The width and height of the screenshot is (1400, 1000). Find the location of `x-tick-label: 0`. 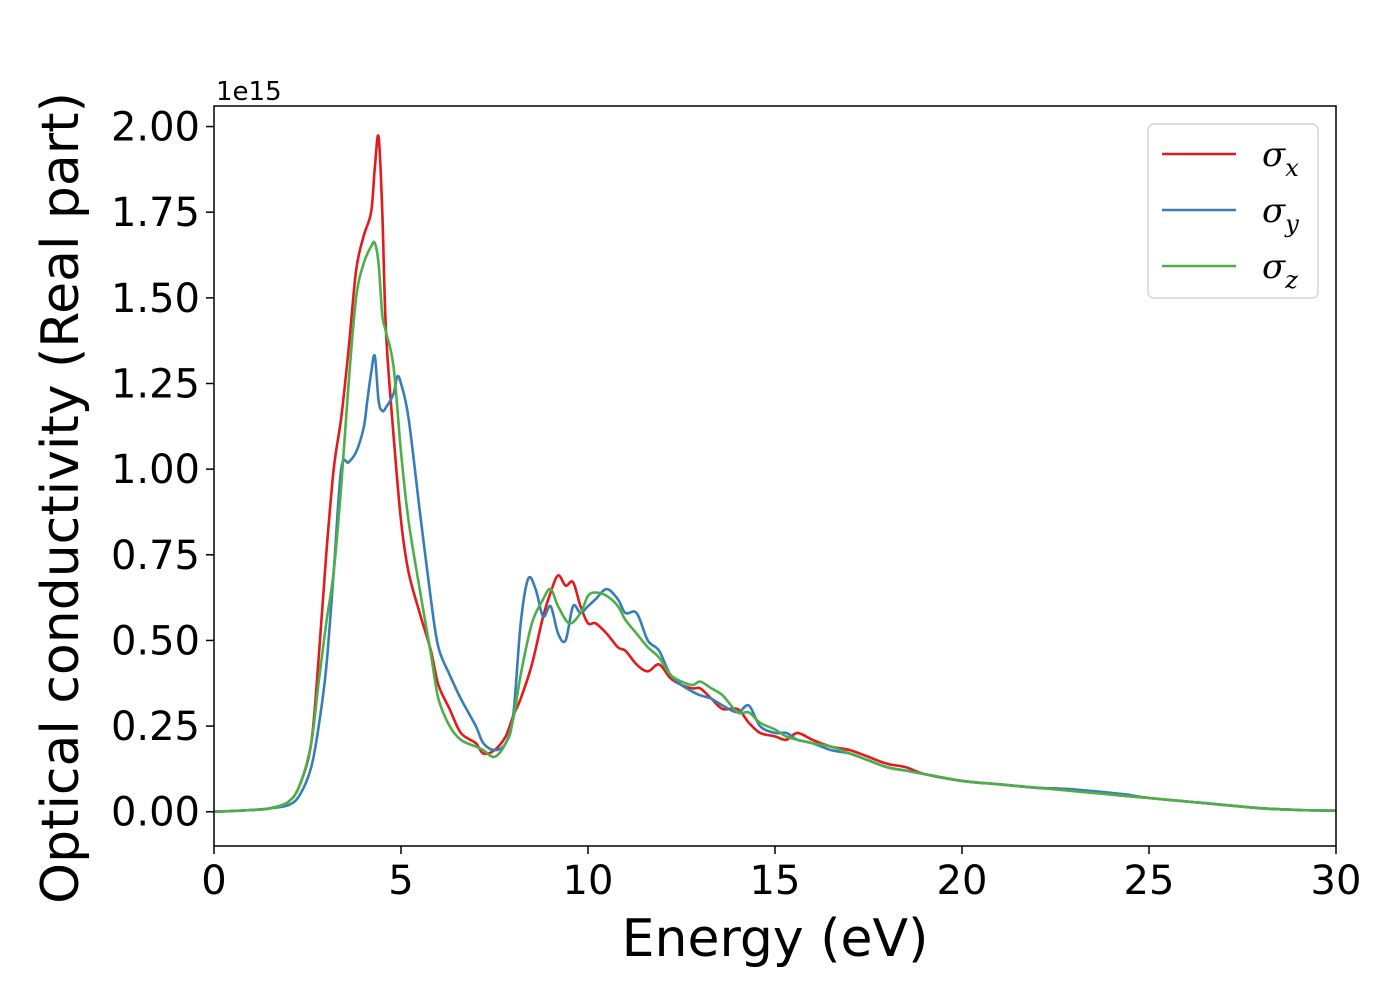

x-tick-label: 0 is located at coordinates (213, 881).